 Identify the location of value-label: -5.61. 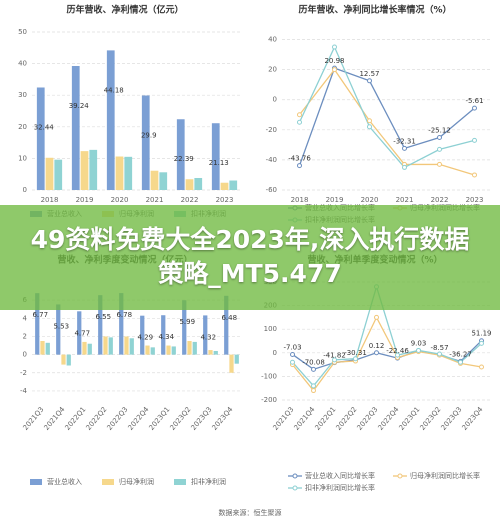
(474, 101).